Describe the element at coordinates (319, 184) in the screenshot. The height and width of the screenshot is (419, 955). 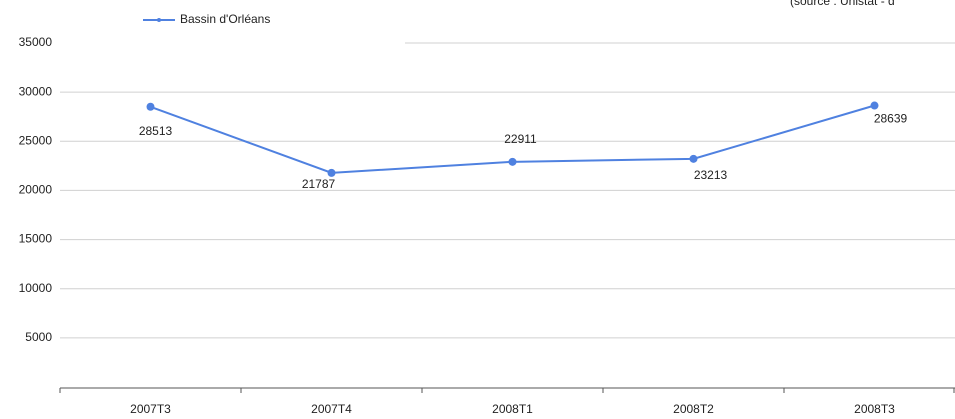
I see `data-label: 21787` at that location.